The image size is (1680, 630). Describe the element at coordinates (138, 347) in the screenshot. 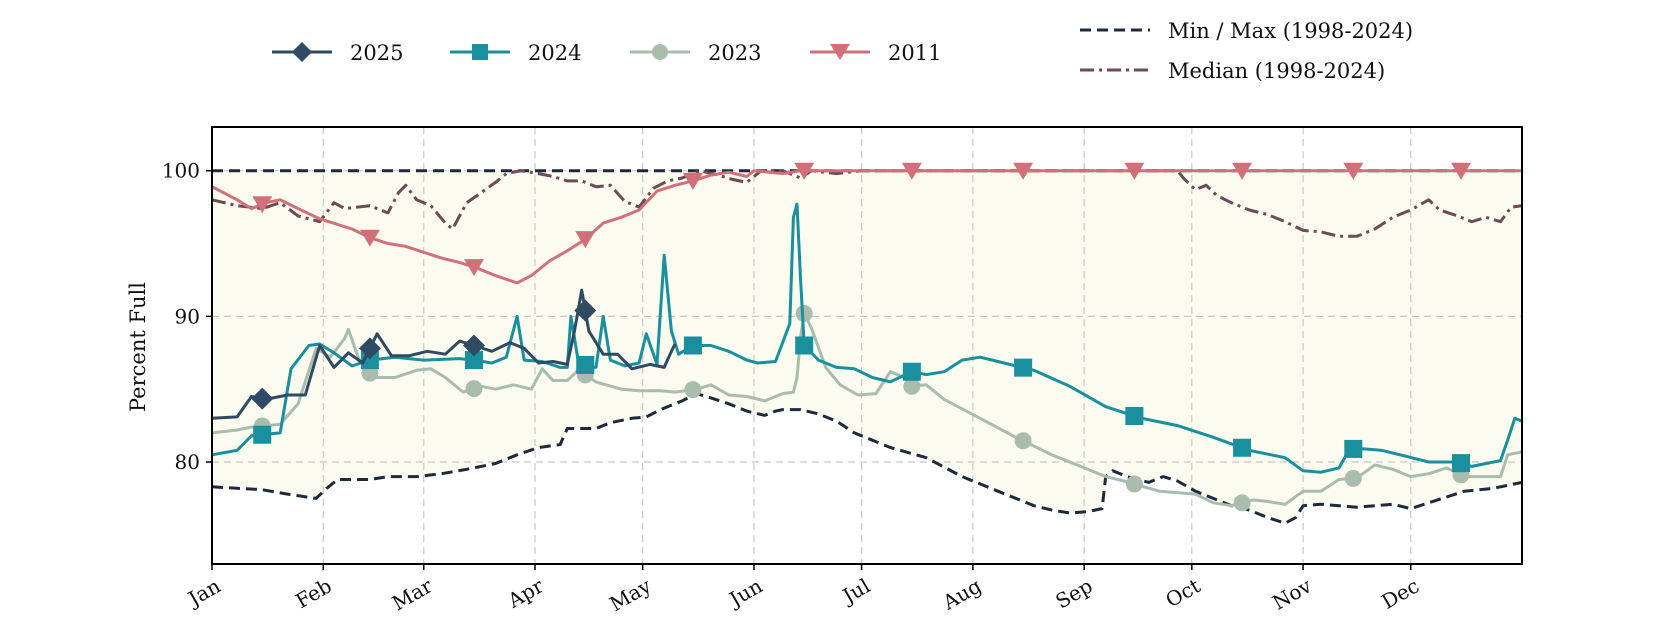

I see `y-axis-label: Percent Full` at that location.